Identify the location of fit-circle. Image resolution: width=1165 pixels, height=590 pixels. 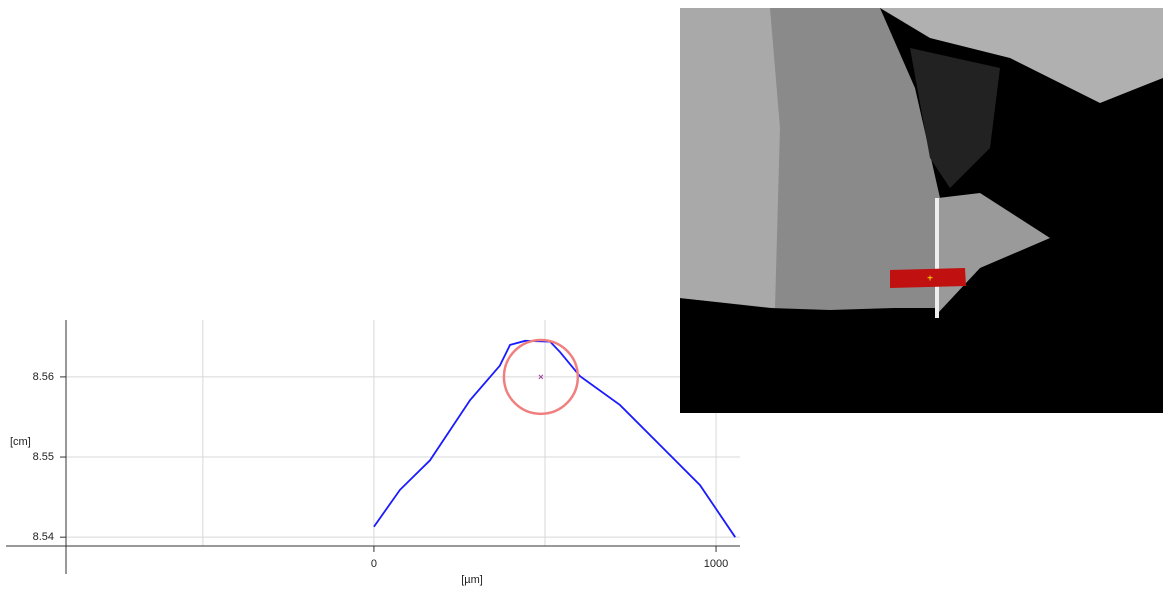
(541, 377).